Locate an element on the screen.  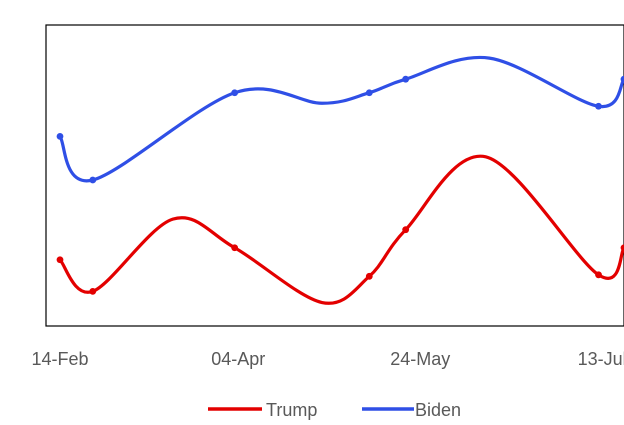
legend-label-biden: Biden is located at coordinates (438, 410).